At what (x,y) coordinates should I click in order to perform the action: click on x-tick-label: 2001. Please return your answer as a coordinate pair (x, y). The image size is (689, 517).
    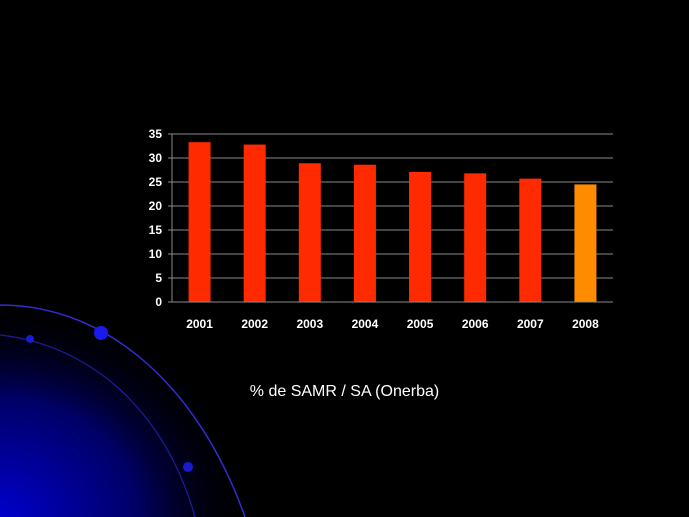
    Looking at the image, I should click on (199, 324).